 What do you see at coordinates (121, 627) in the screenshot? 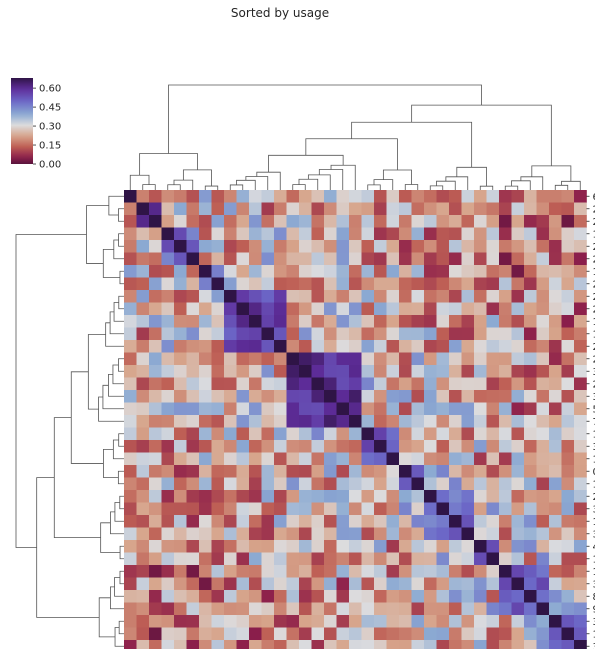
I see `row-dendrogram-link` at bounding box center [121, 627].